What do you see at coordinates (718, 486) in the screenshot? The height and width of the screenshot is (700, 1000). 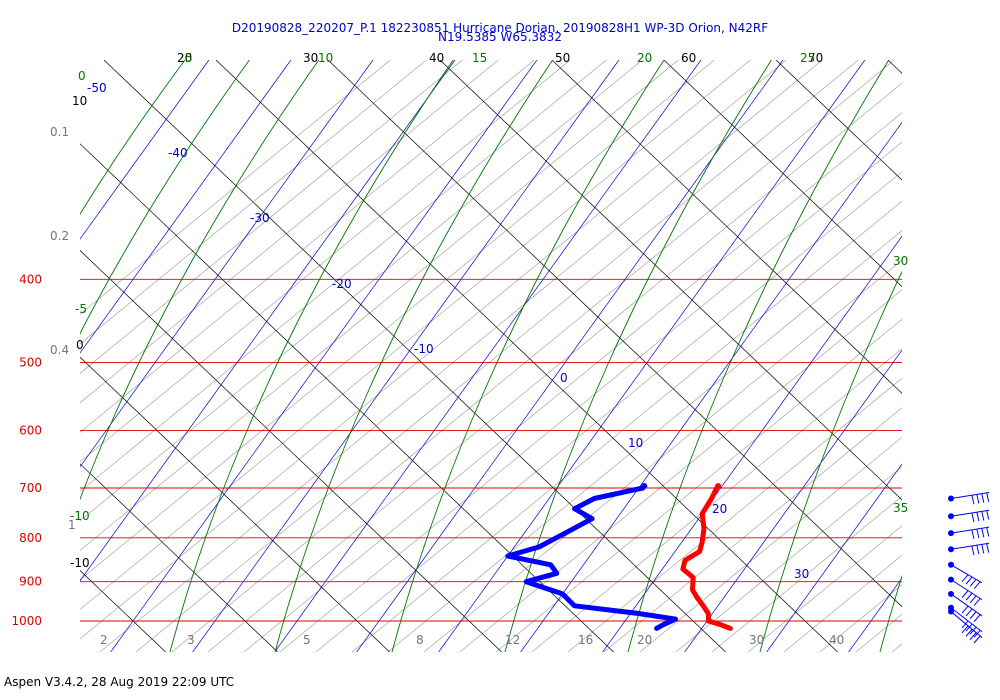 I see `temperature-profile-top-point` at bounding box center [718, 486].